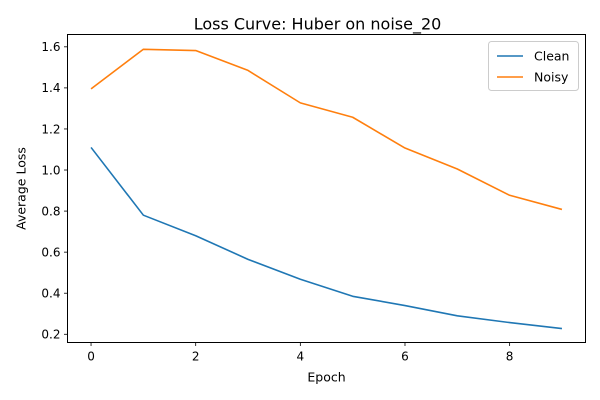 The height and width of the screenshot is (400, 600). Describe the element at coordinates (301, 357) in the screenshot. I see `x-tick-label: 4` at that location.